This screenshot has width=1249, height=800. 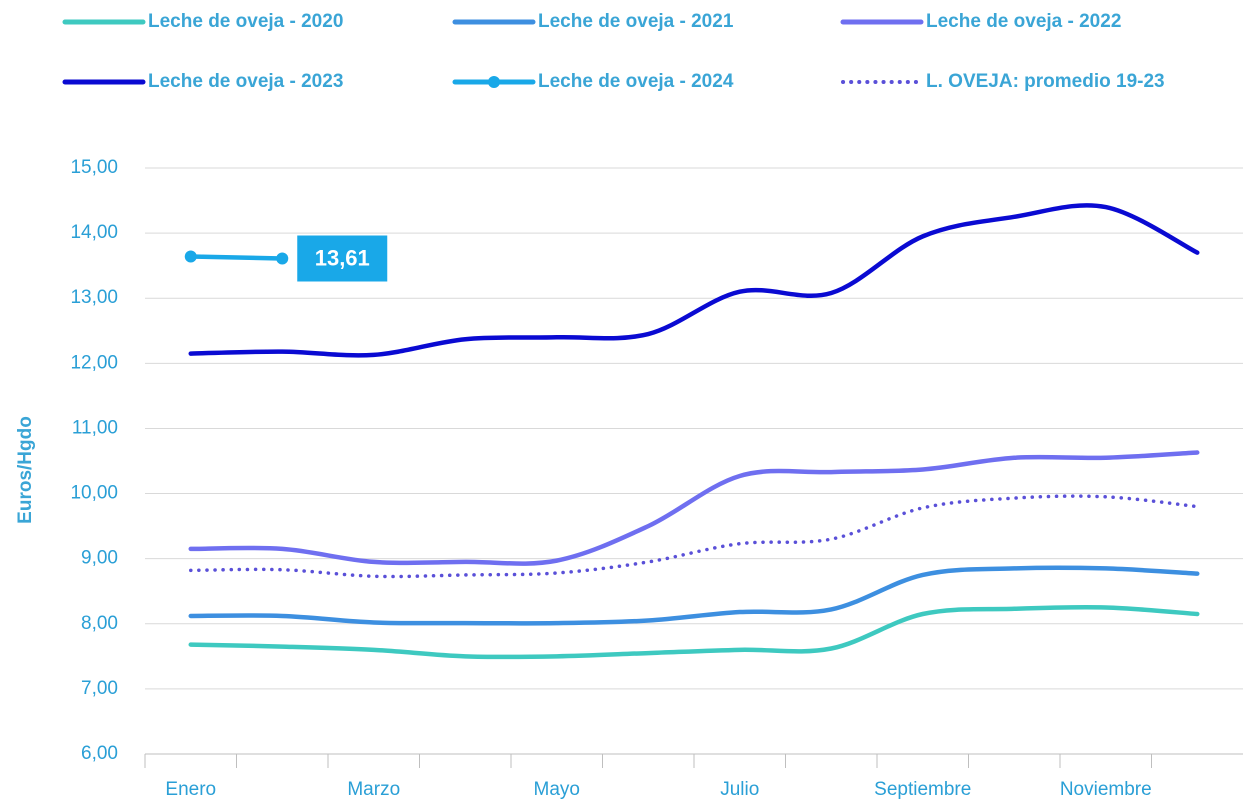 I want to click on data-label: 13,61, so click(x=342, y=257).